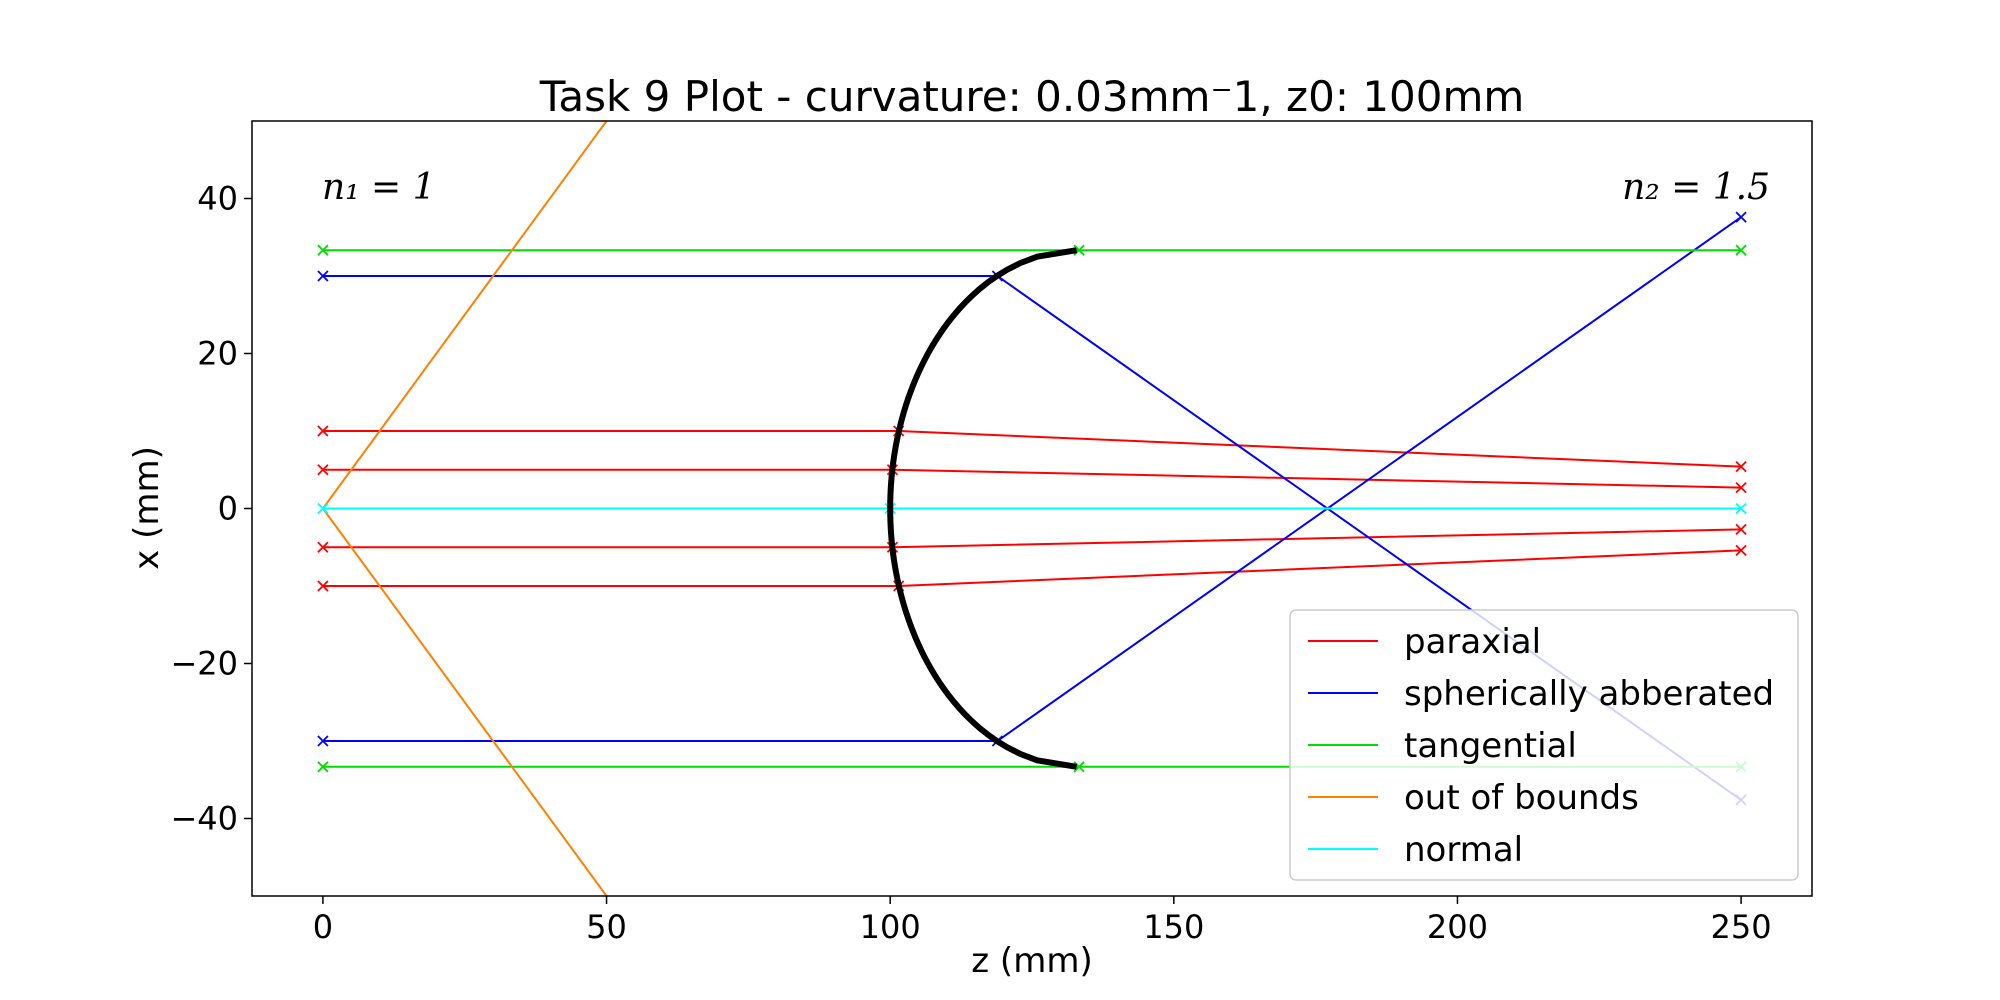 The image size is (2000, 1000). Describe the element at coordinates (606, 927) in the screenshot. I see `x-tick-label: 50` at that location.